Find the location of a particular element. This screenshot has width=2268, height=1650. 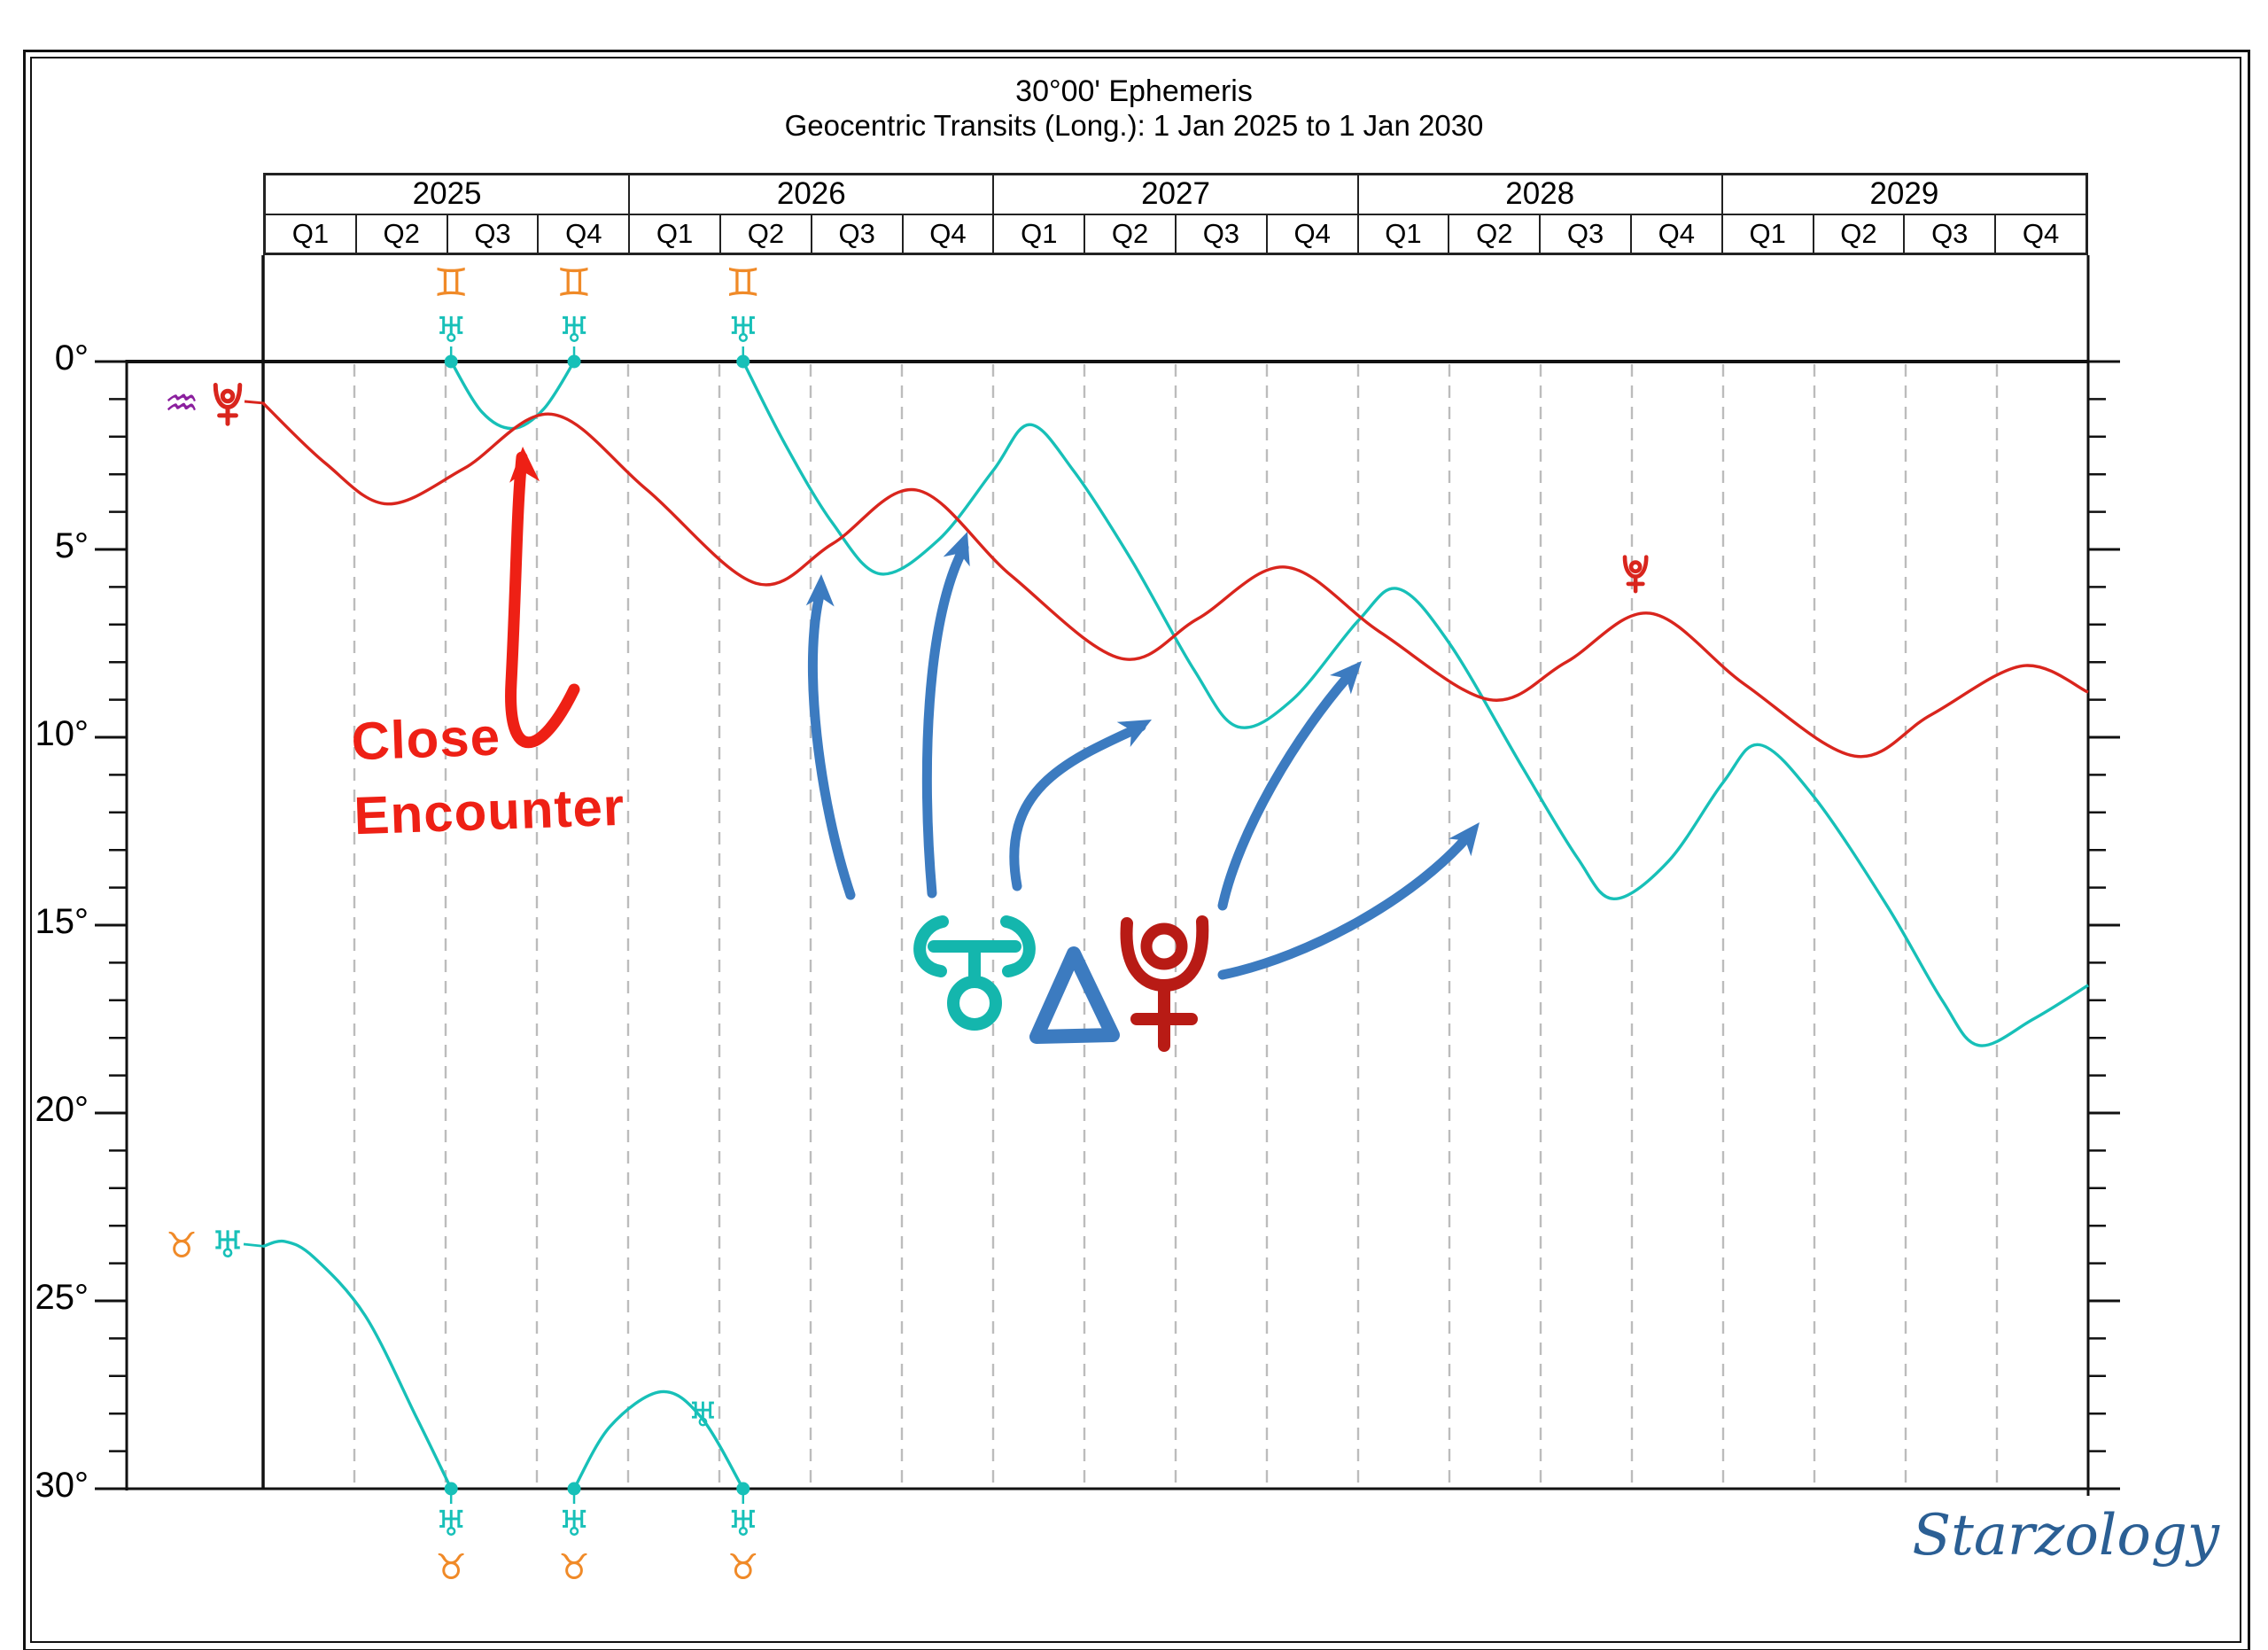

aquarius-sign-icon: ♒ is located at coordinates (181, 403).